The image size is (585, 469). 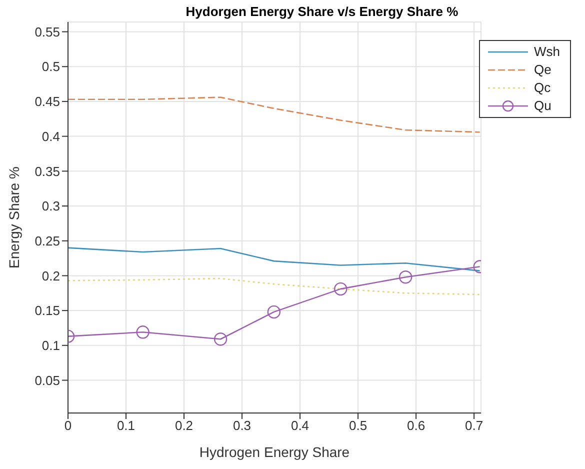 What do you see at coordinates (543, 106) in the screenshot?
I see `legend-label: Qu` at bounding box center [543, 106].